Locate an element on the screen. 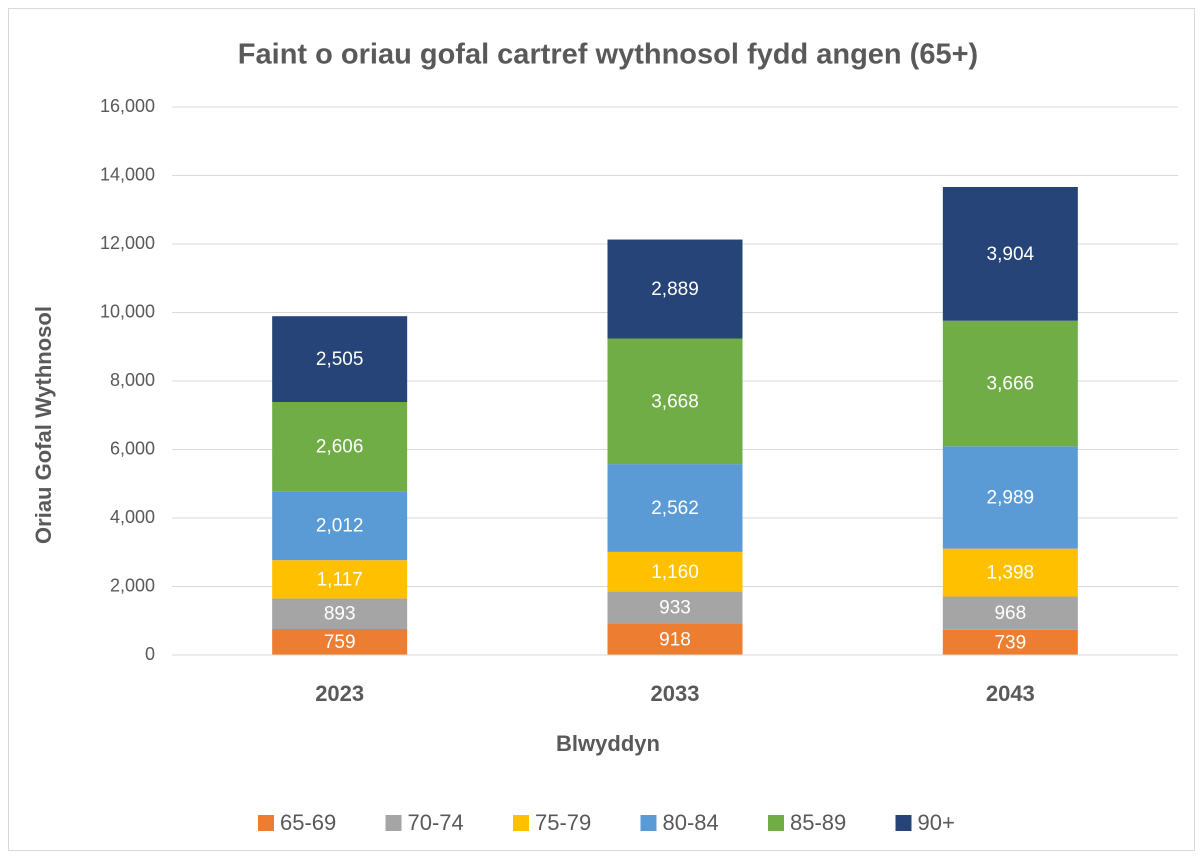 The width and height of the screenshot is (1203, 859). data-label: 933 is located at coordinates (675, 608).